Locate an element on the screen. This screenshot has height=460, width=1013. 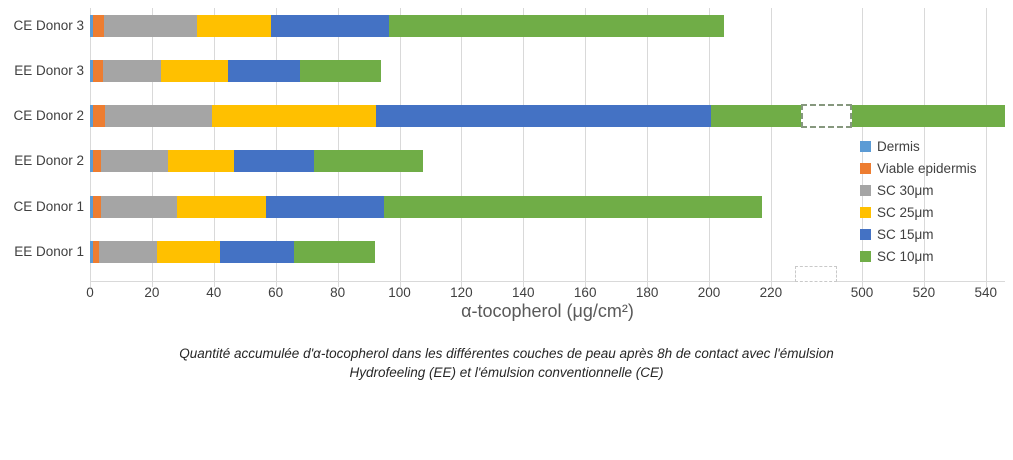
x-tick-label: 40 is located at coordinates (214, 292).